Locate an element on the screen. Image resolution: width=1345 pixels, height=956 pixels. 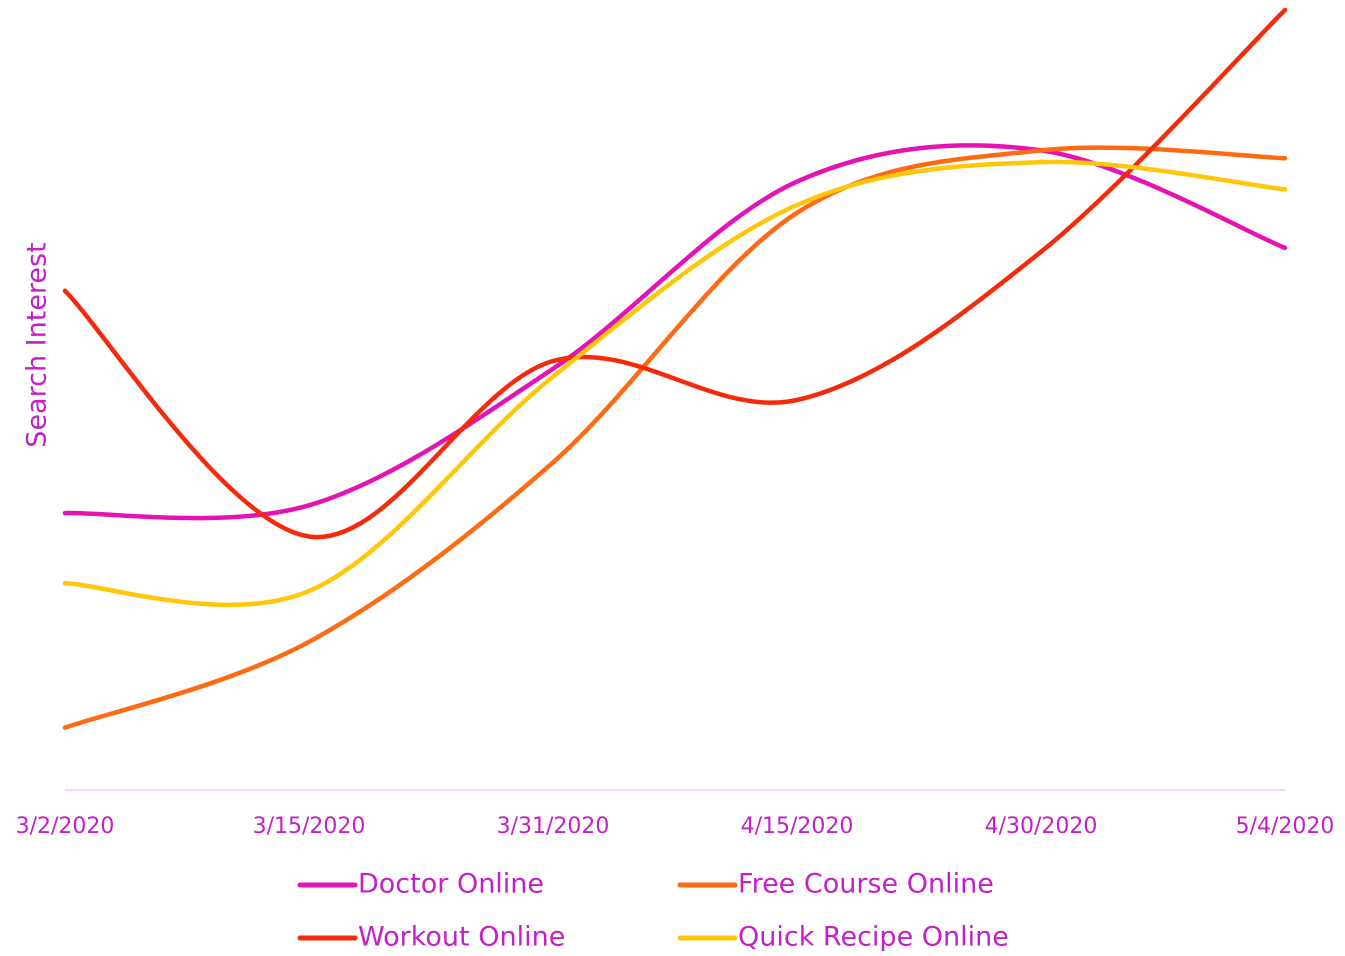
x-tick-label: 3/2/2020 is located at coordinates (65, 826).